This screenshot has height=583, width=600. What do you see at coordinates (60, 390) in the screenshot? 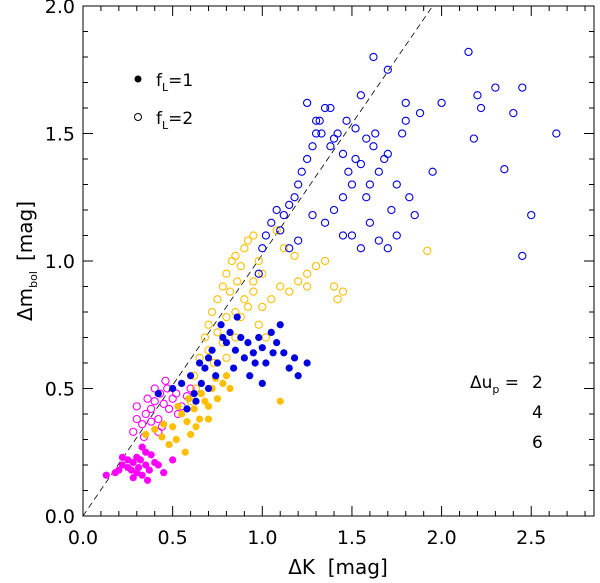
I see `y-tick-label: 0.5` at bounding box center [60, 390].